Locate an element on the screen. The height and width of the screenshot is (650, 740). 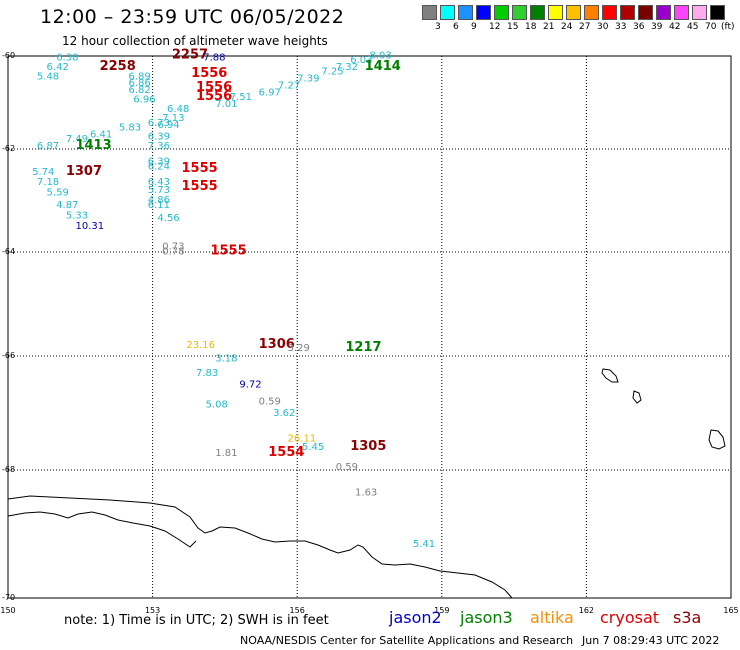
wave-height-label: 7.01 is located at coordinates (226, 104).